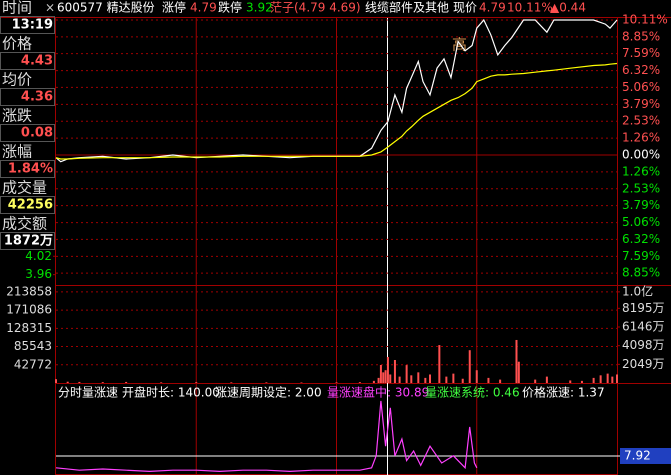 This screenshot has height=475, width=671. What do you see at coordinates (643, 364) in the screenshot?
I see `y2-tick-label: 2049万` at bounding box center [643, 364].